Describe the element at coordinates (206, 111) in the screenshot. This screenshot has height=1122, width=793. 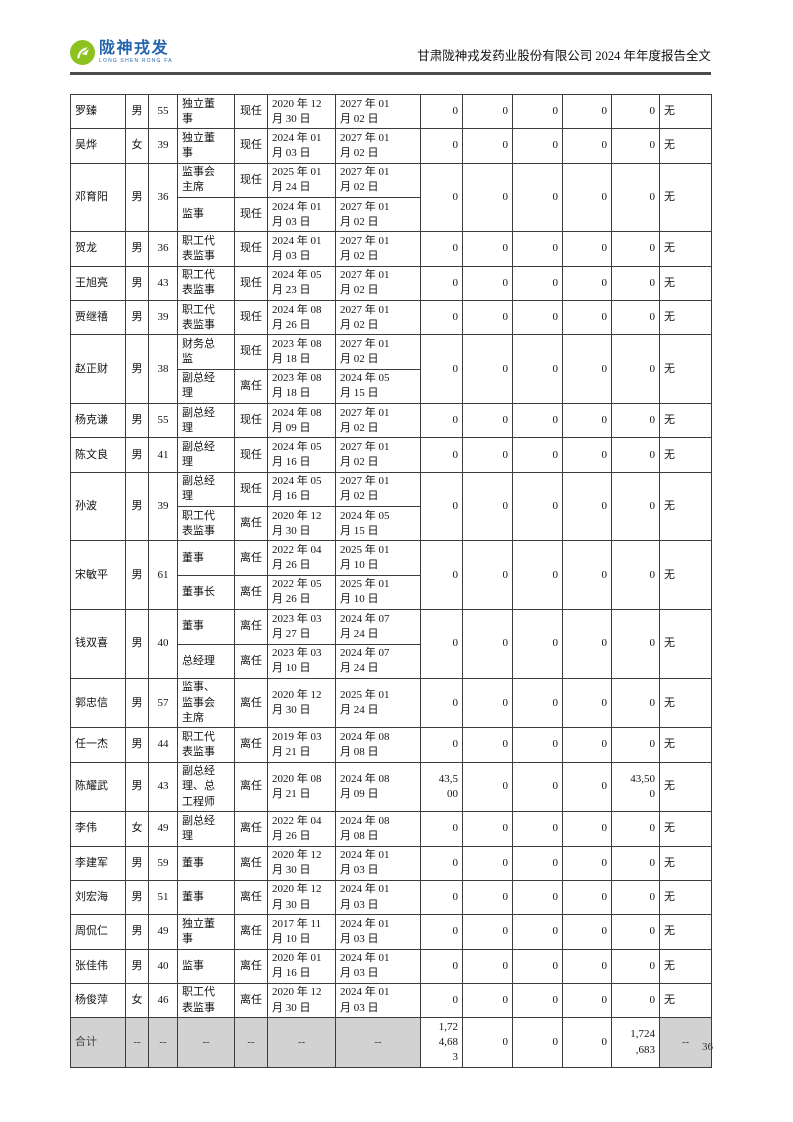
I see `cell-position: 独立董 事` at that location.